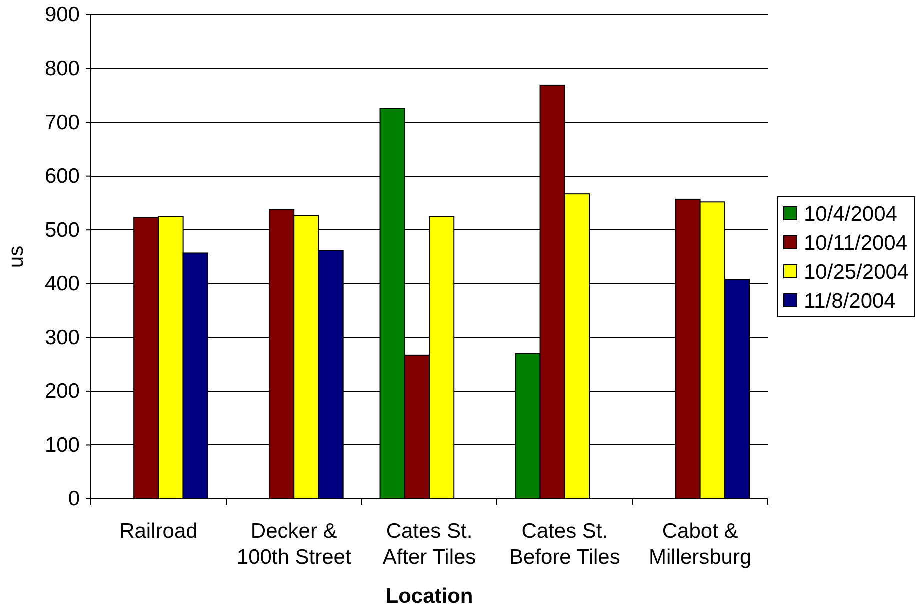 The width and height of the screenshot is (916, 608). What do you see at coordinates (850, 302) in the screenshot?
I see `legend-label: 11/8/2004` at bounding box center [850, 302].